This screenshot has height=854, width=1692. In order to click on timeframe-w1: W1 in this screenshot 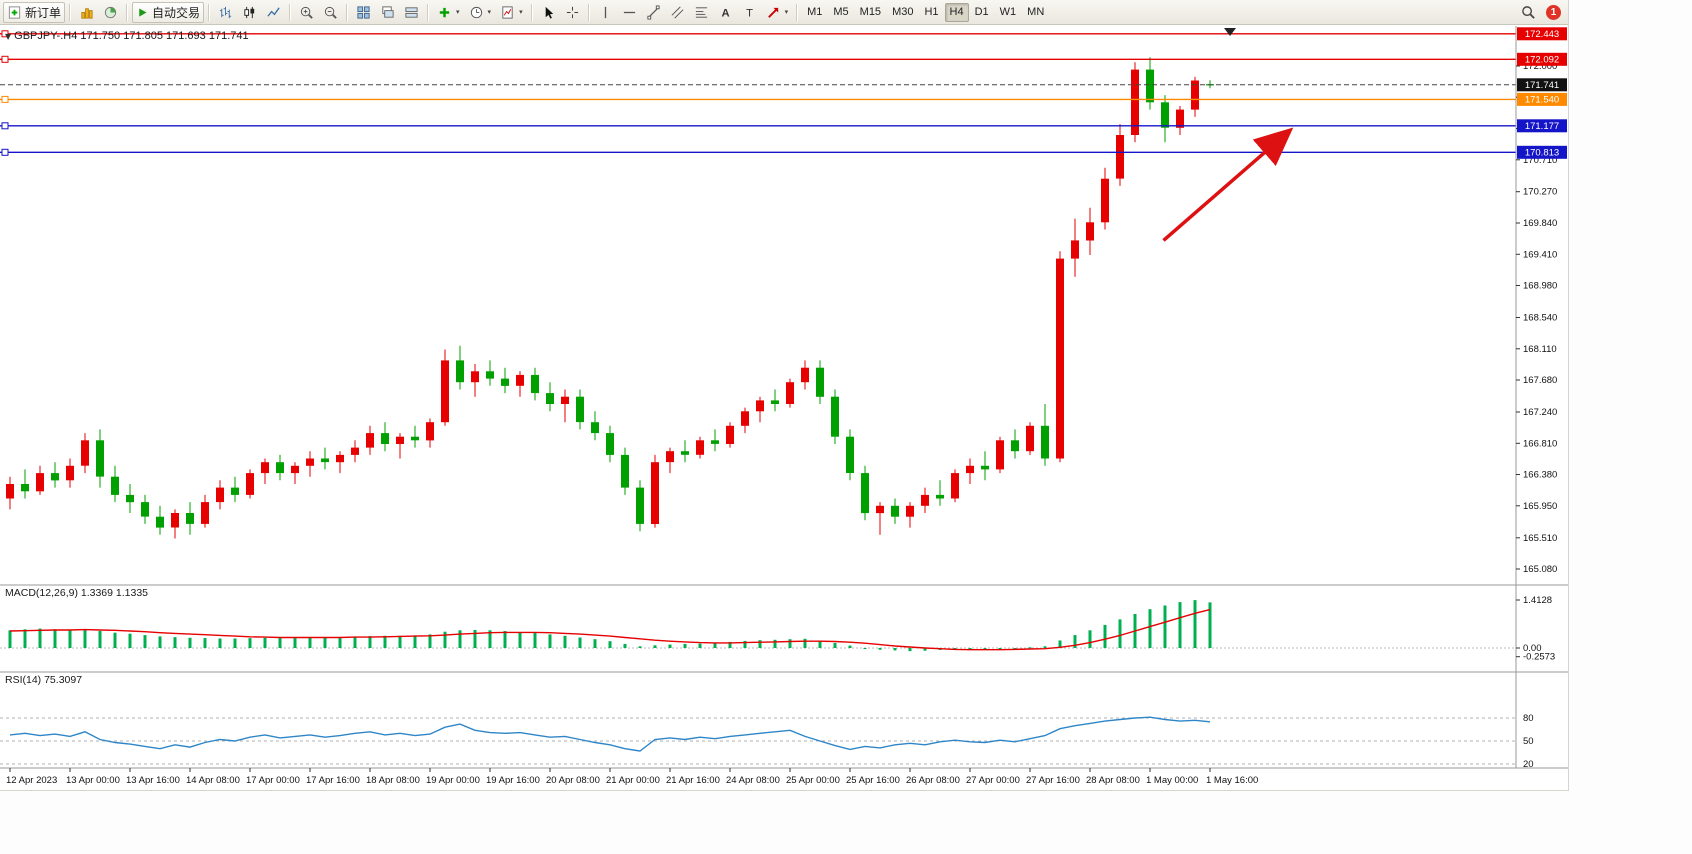, I will do `click(1008, 12)`.